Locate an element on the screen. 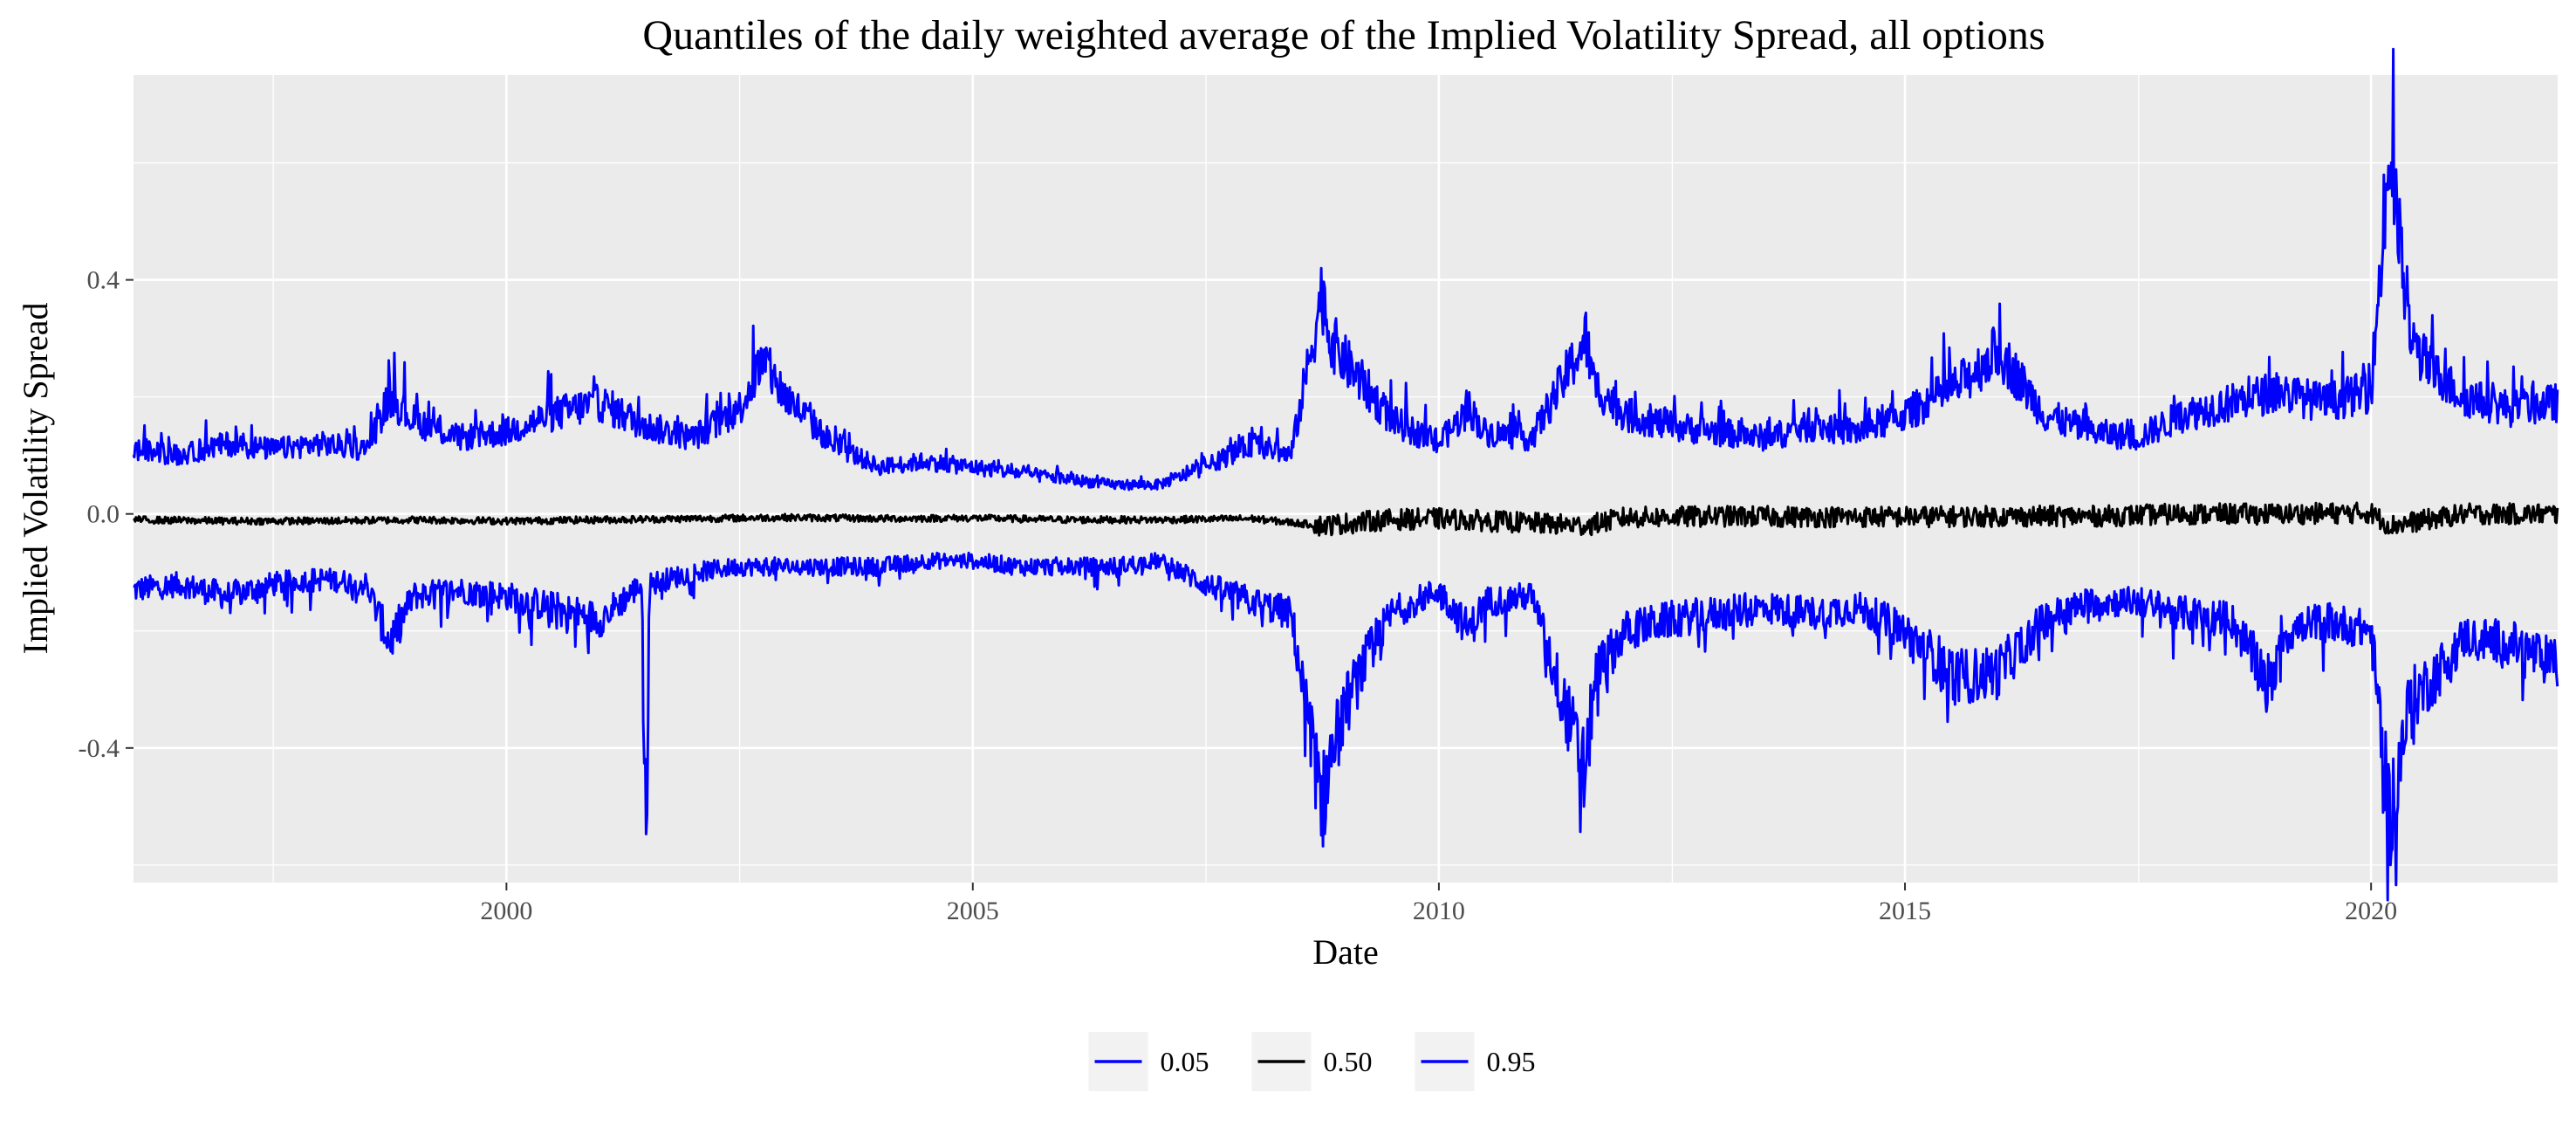  legend-label: 0.50 is located at coordinates (1348, 1061).